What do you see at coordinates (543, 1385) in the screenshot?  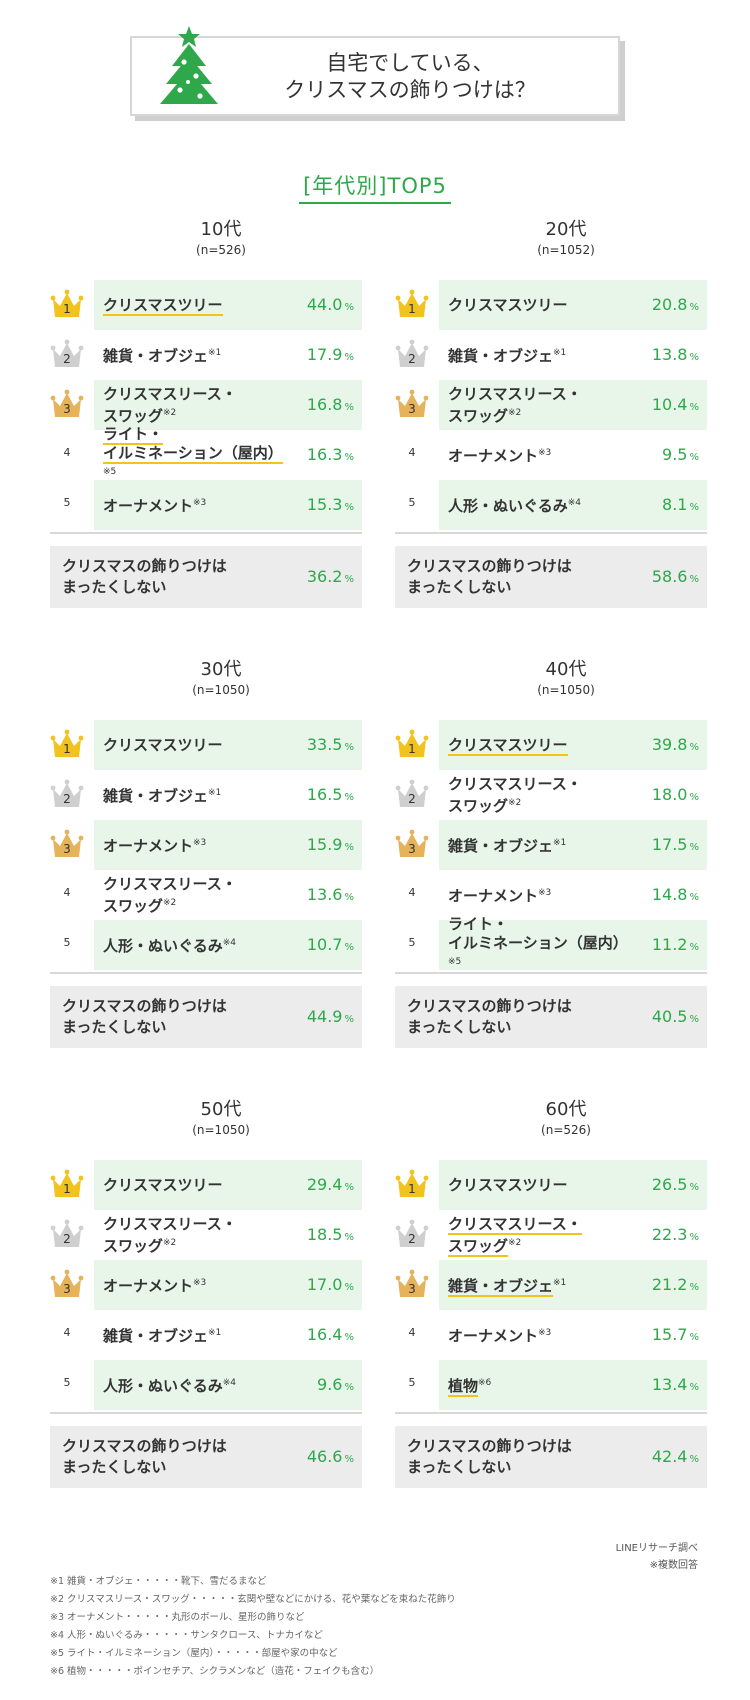 I see `item-label: 植物※6` at bounding box center [543, 1385].